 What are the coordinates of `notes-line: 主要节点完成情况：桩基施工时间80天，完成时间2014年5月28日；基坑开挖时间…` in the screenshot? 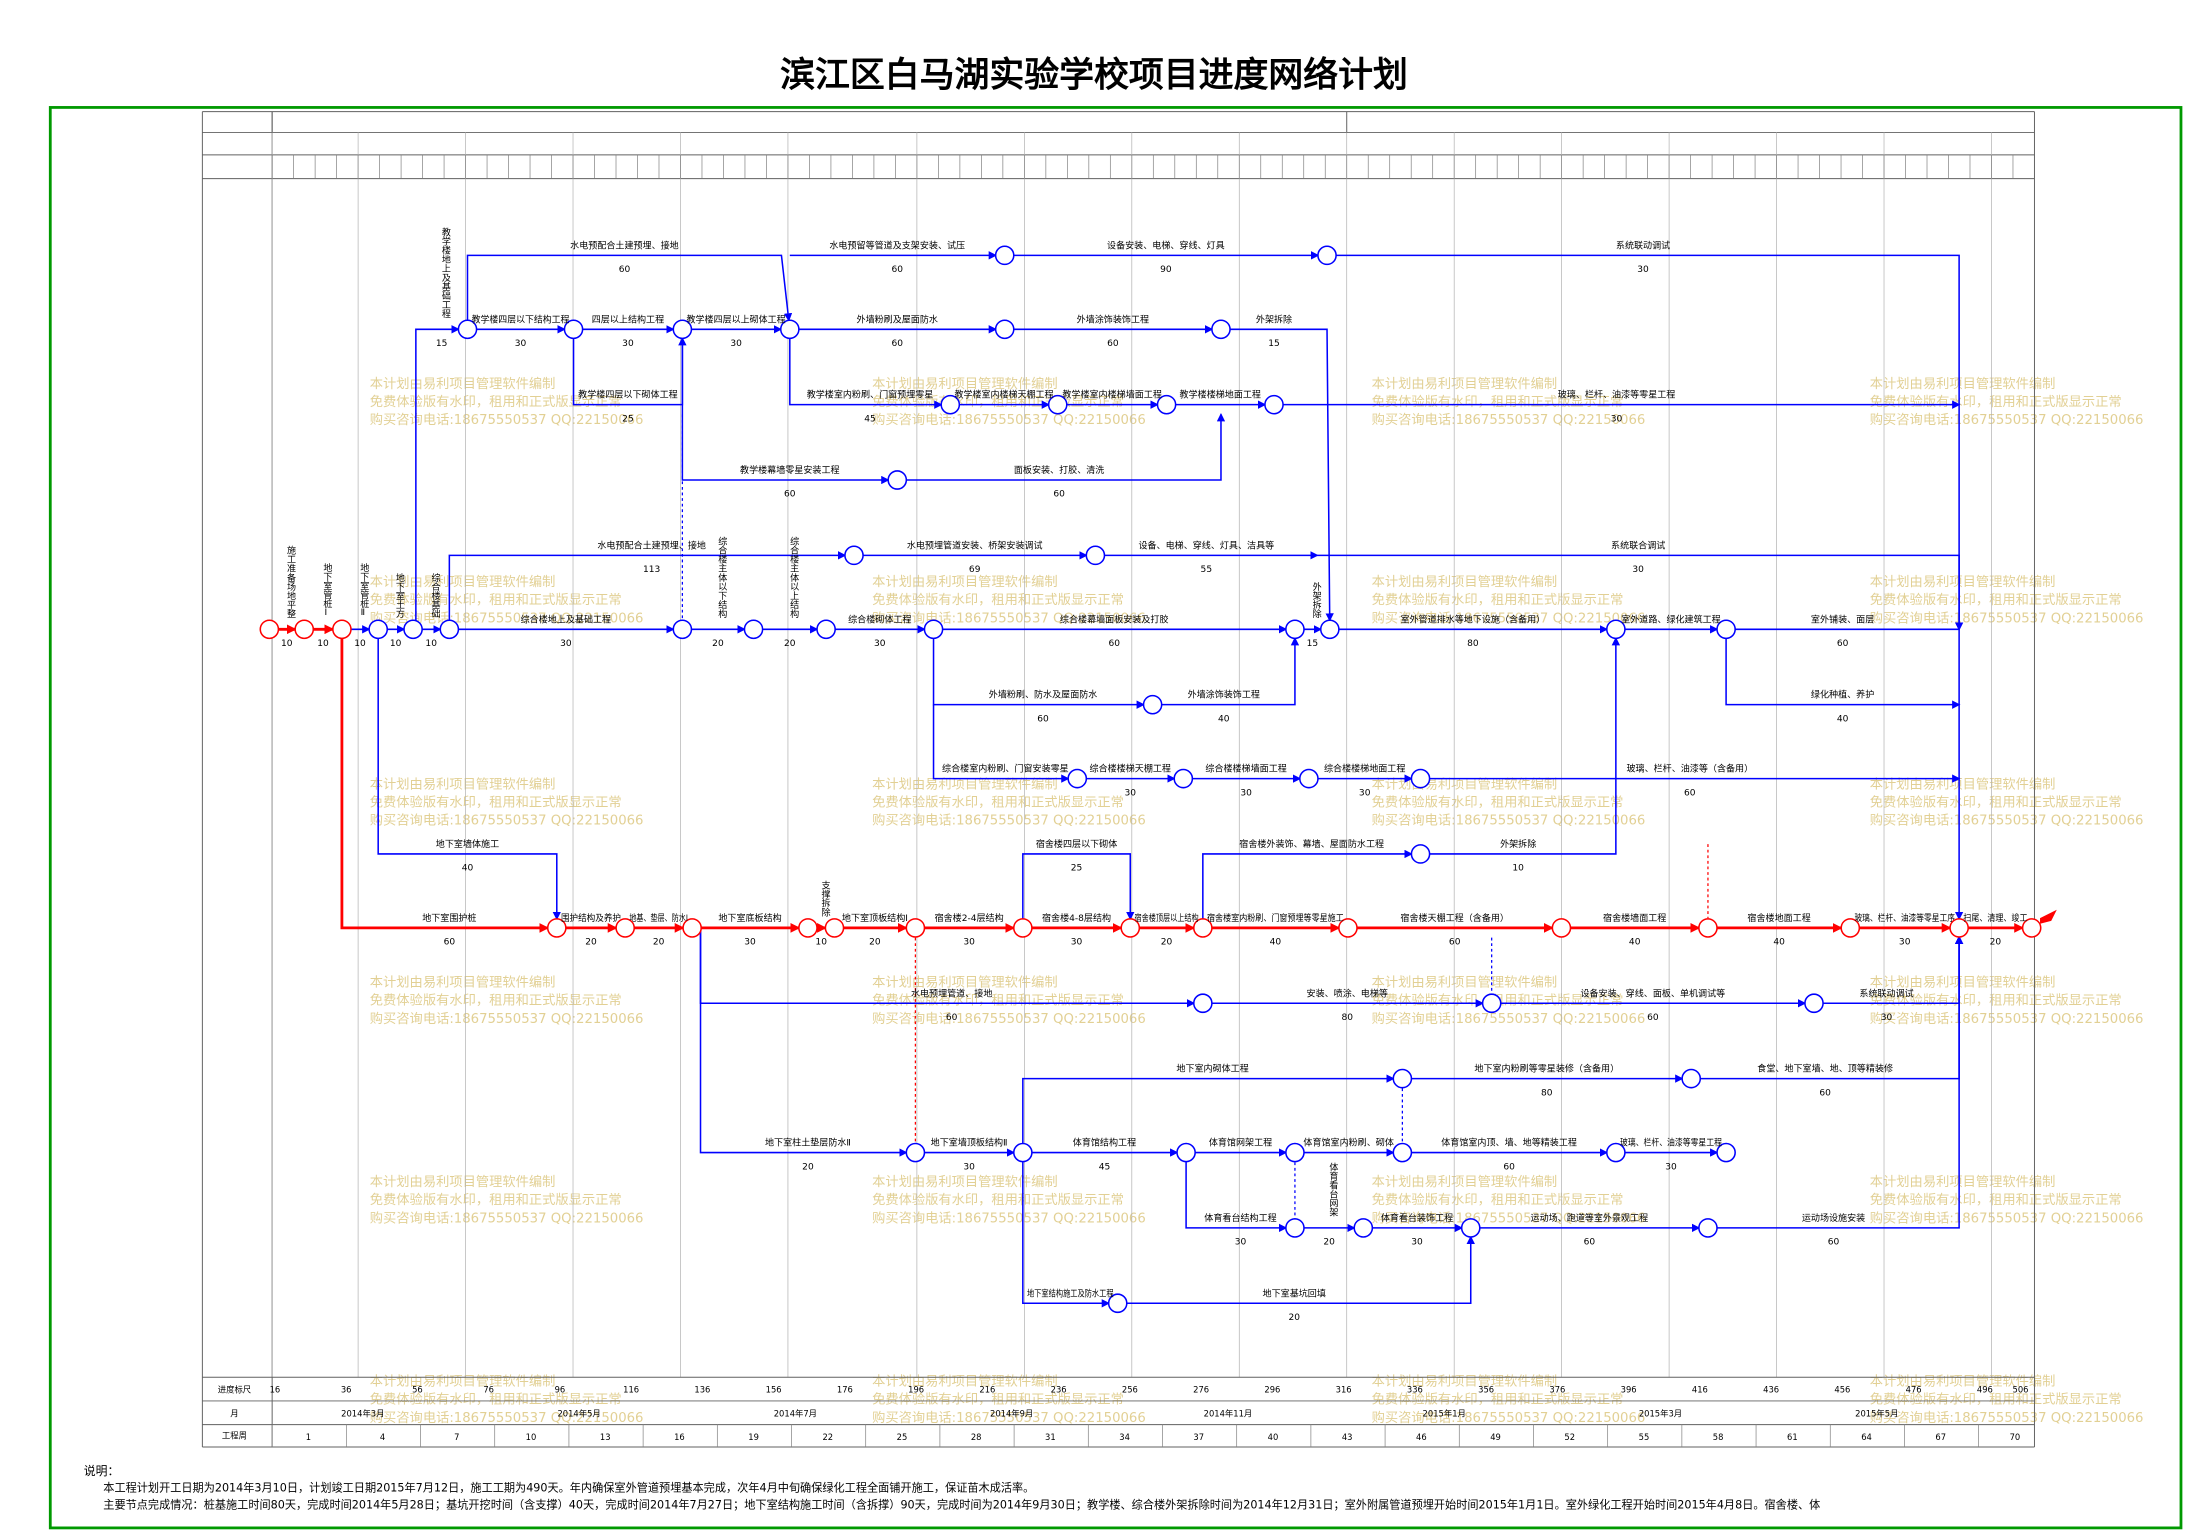 It's located at (961, 1504).